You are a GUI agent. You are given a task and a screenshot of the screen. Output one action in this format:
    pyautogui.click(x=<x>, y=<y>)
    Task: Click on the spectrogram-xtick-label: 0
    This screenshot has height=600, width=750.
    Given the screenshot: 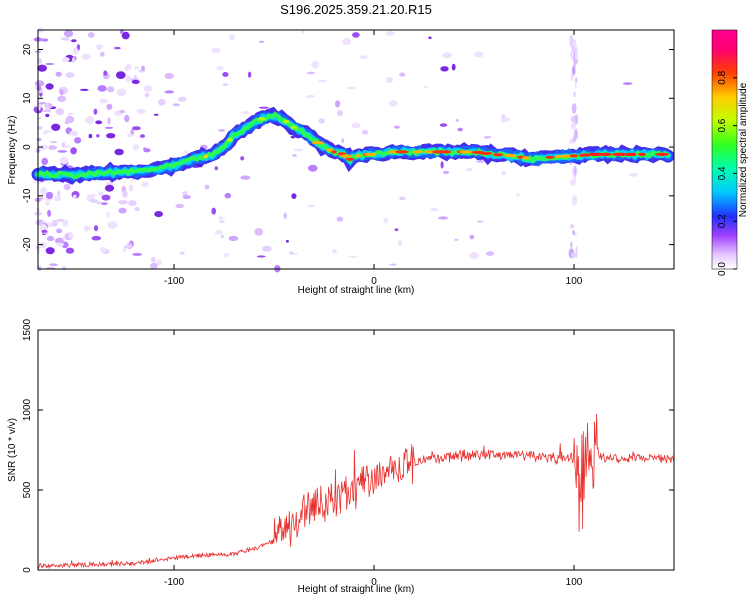 What is the action you would take?
    pyautogui.click(x=374, y=281)
    